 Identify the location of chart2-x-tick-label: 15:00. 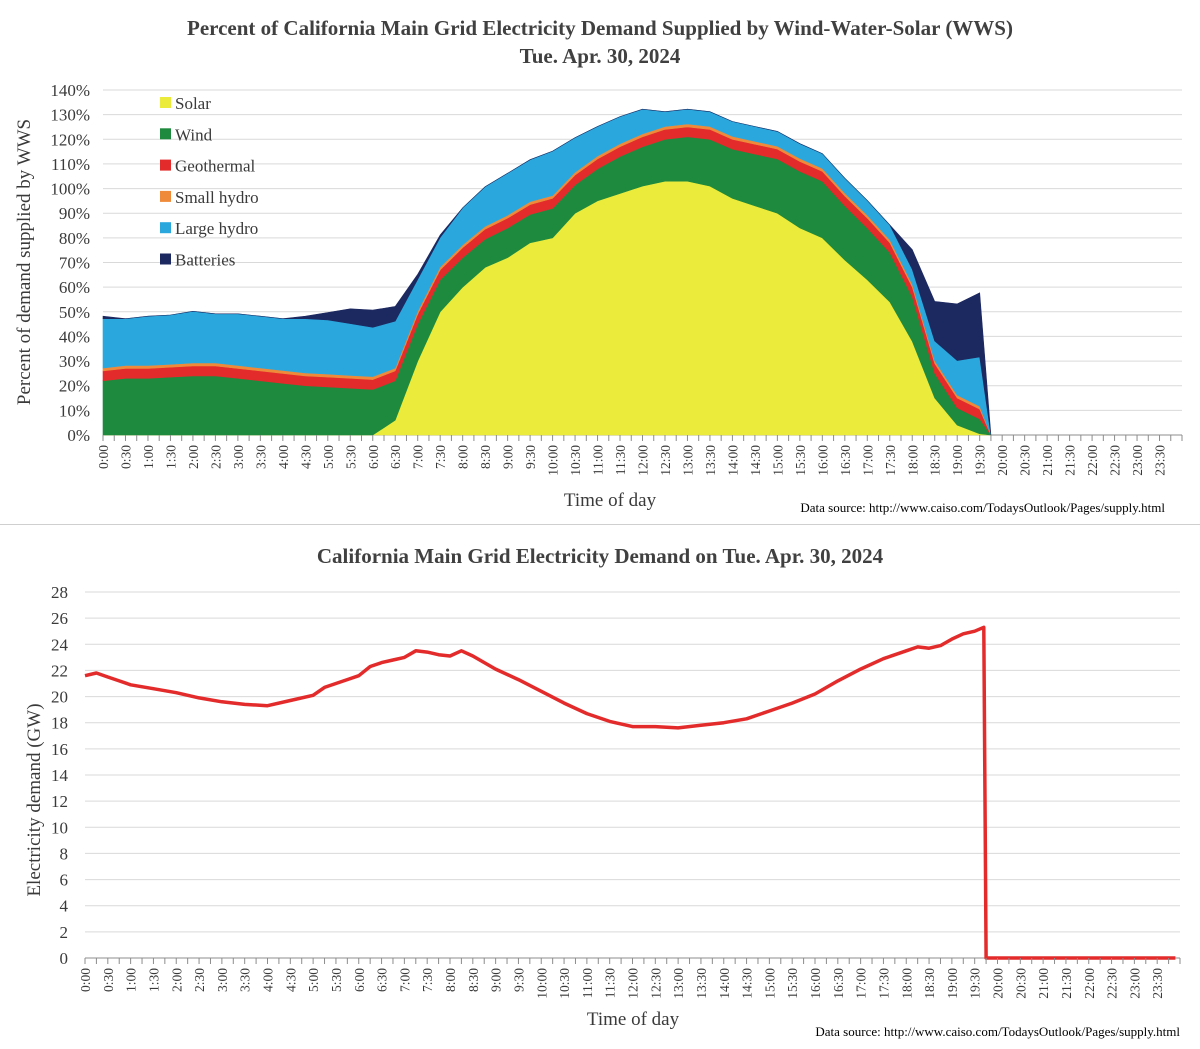
(769, 983).